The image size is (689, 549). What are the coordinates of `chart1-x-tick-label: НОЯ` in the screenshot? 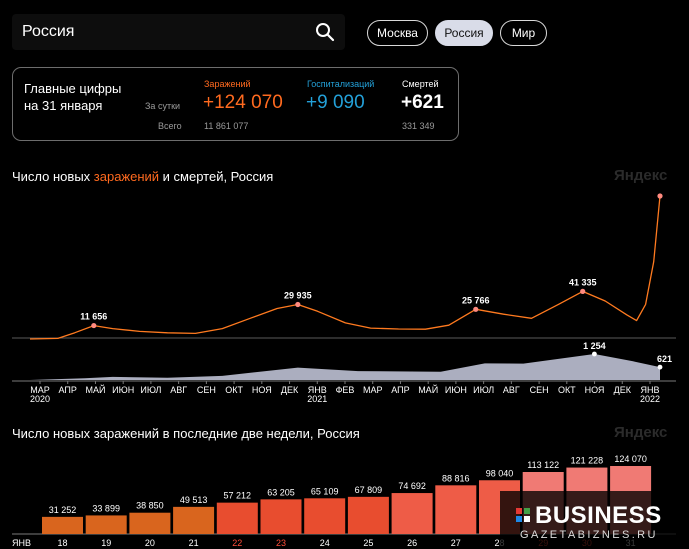 It's located at (595, 390).